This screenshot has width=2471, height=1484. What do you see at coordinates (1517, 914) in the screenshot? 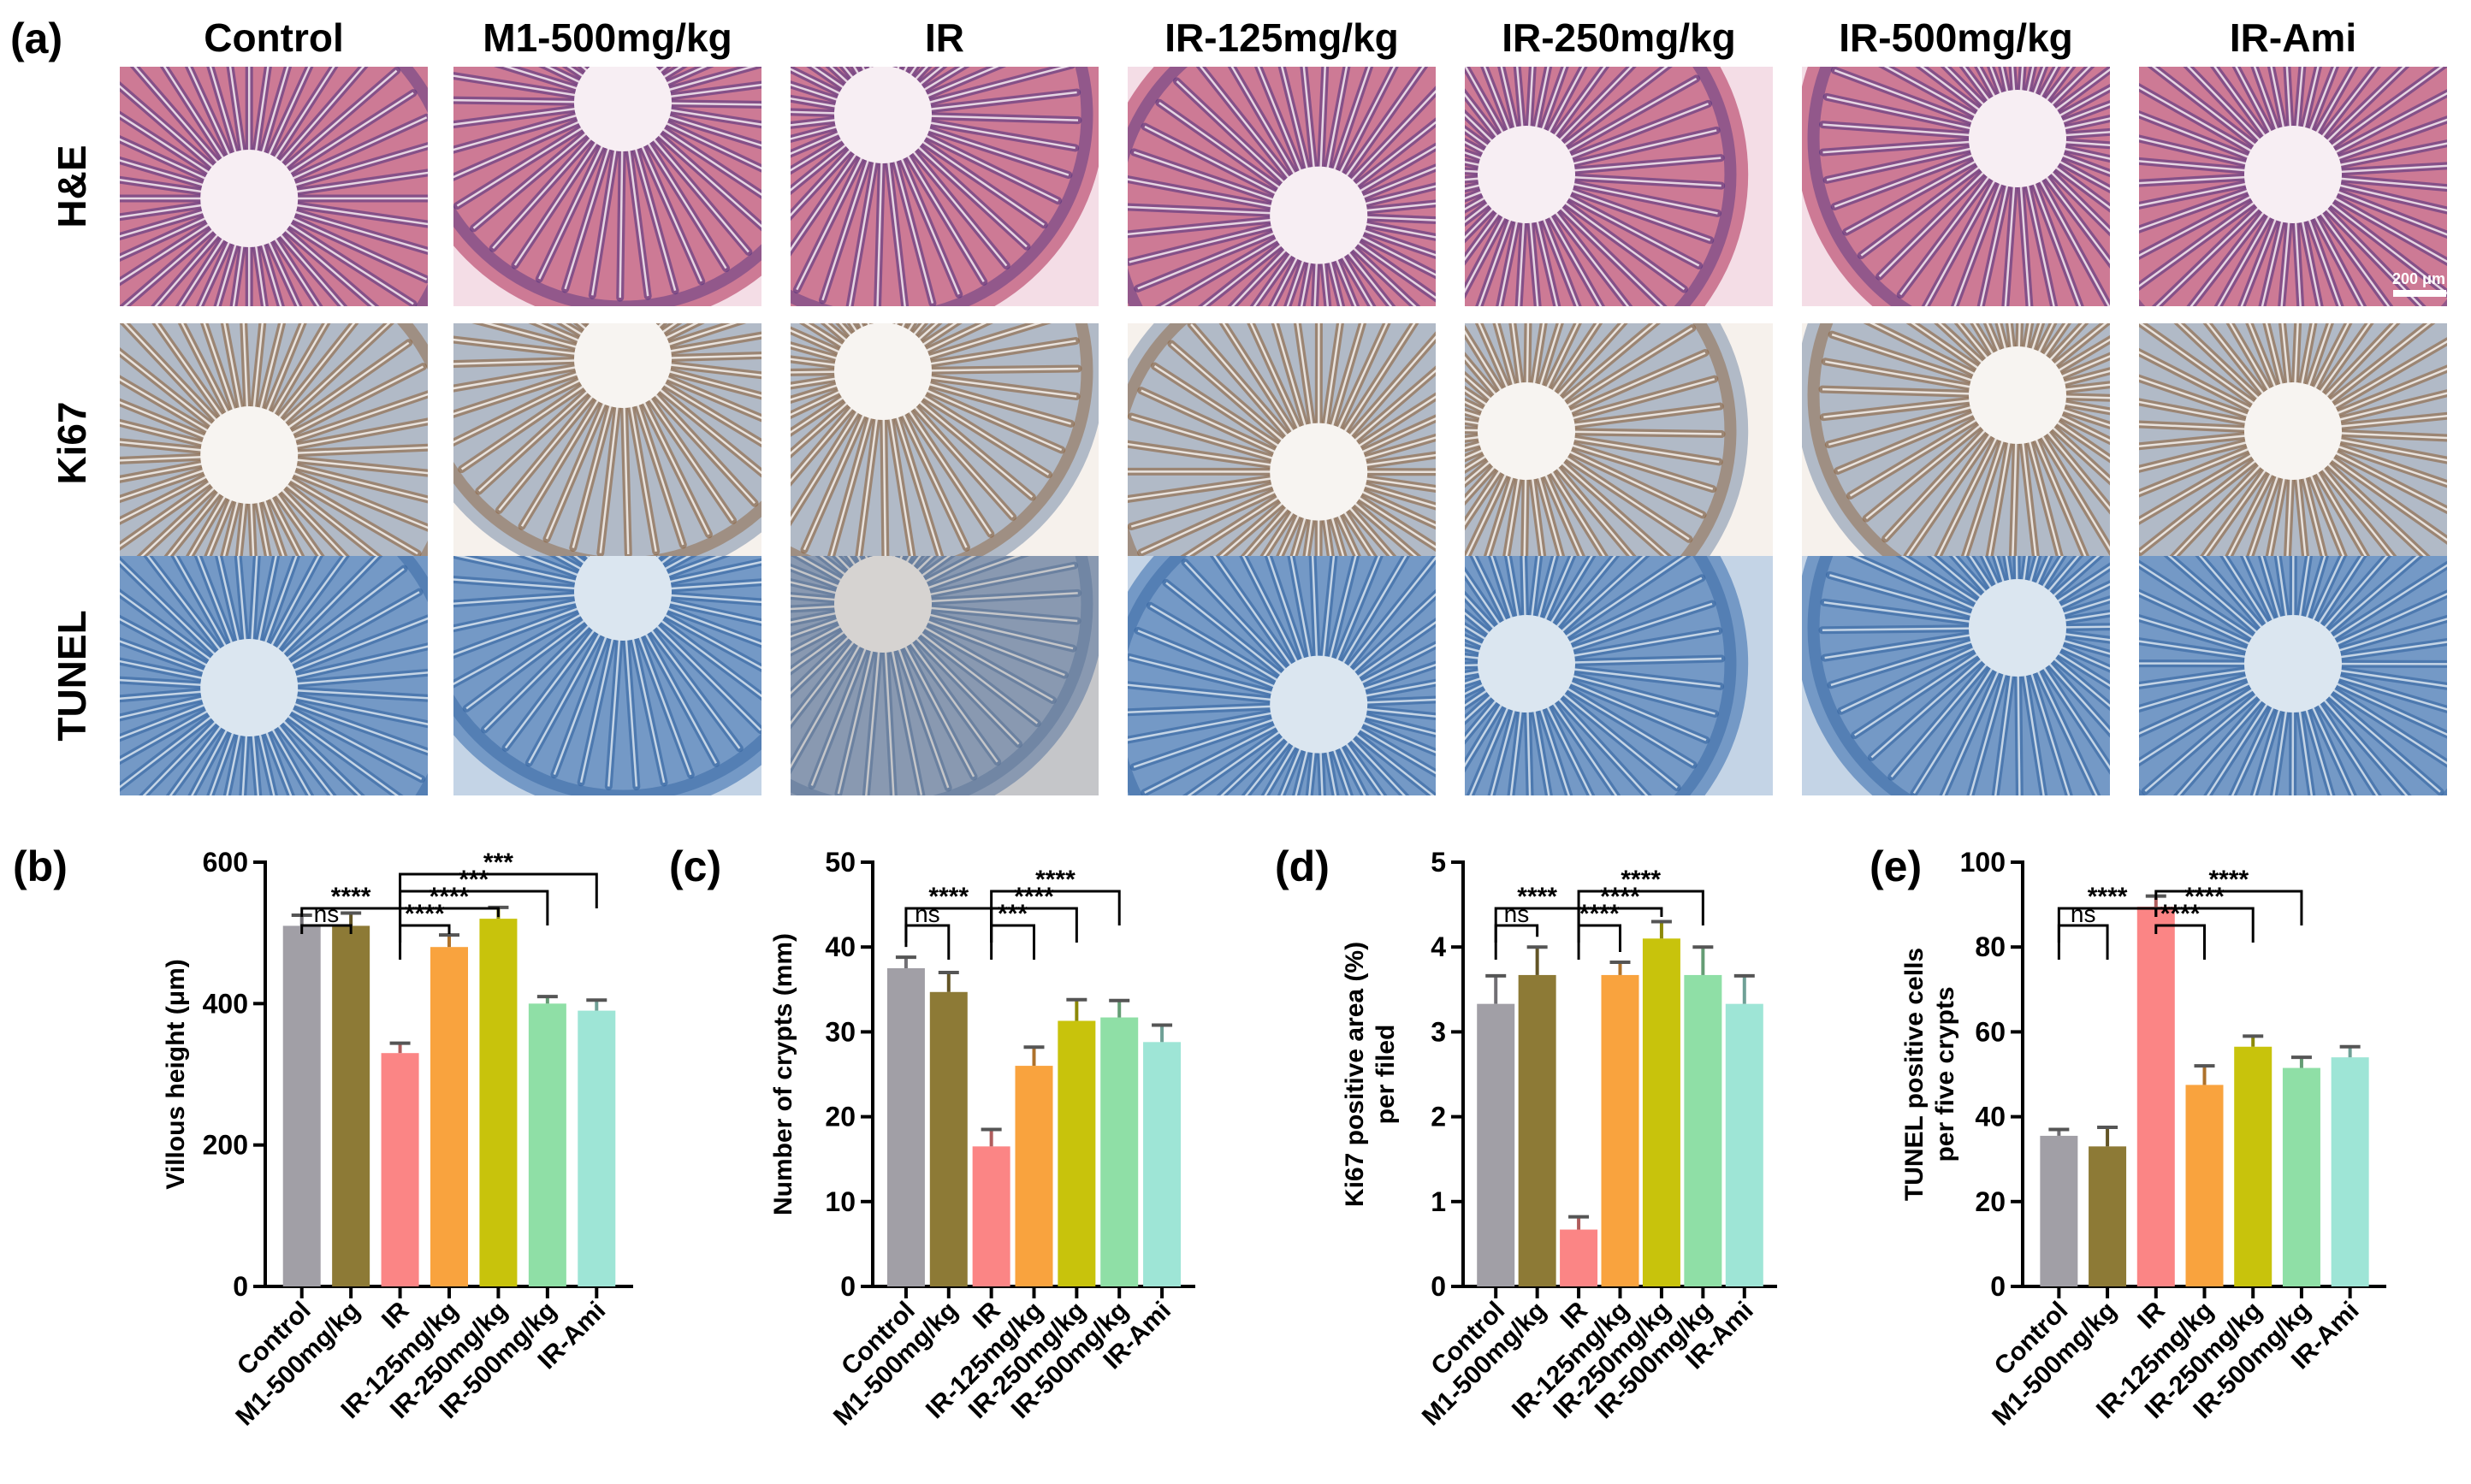
I see `significance-label: ns` at bounding box center [1517, 914].